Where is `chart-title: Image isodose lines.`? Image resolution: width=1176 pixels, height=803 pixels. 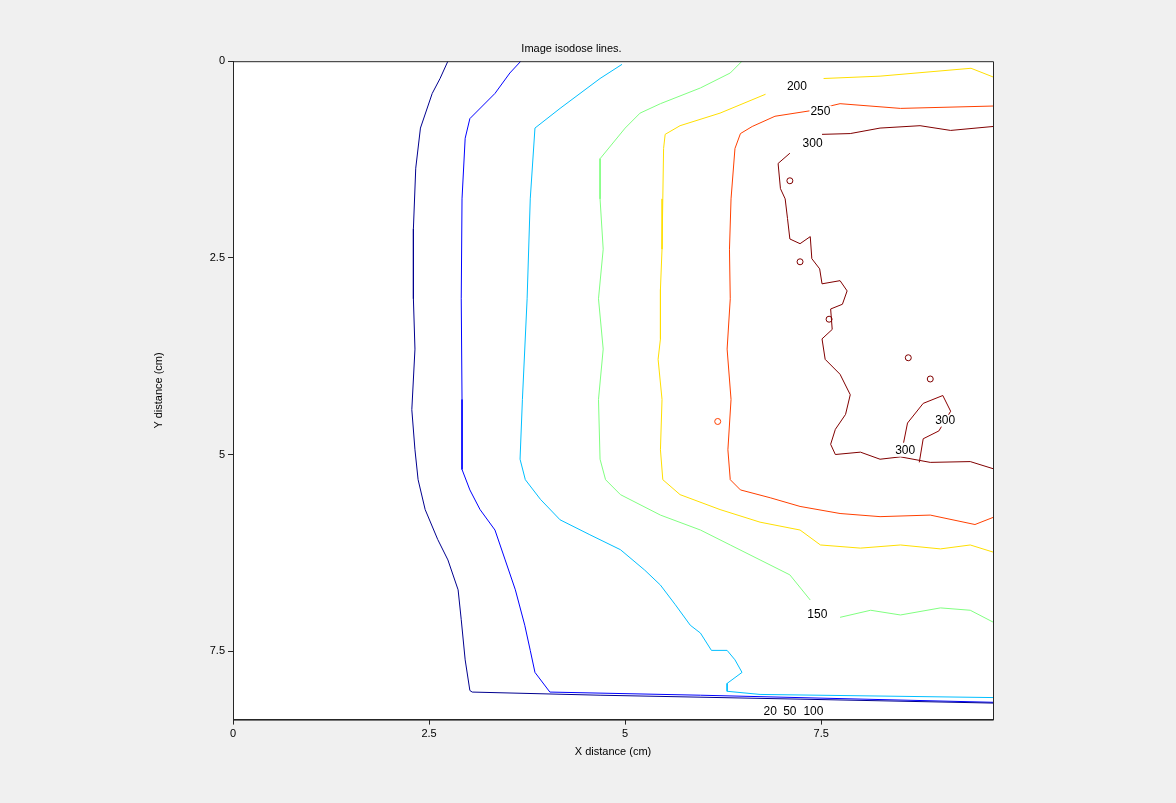
chart-title: Image isodose lines. is located at coordinates (571, 47).